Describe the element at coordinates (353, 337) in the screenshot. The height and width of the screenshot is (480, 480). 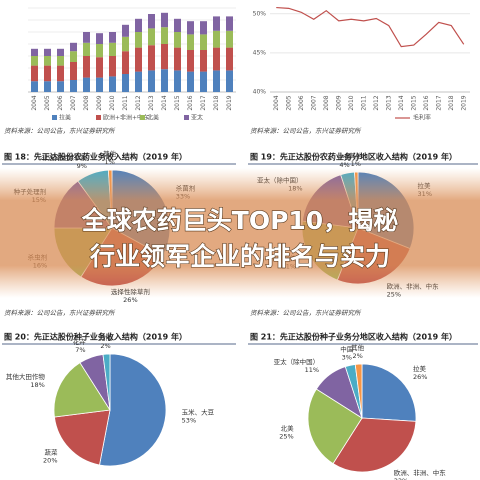
I see `figure-caption: 图 21：先正达股份种子业务分地区收入结构（2019 年）` at that location.